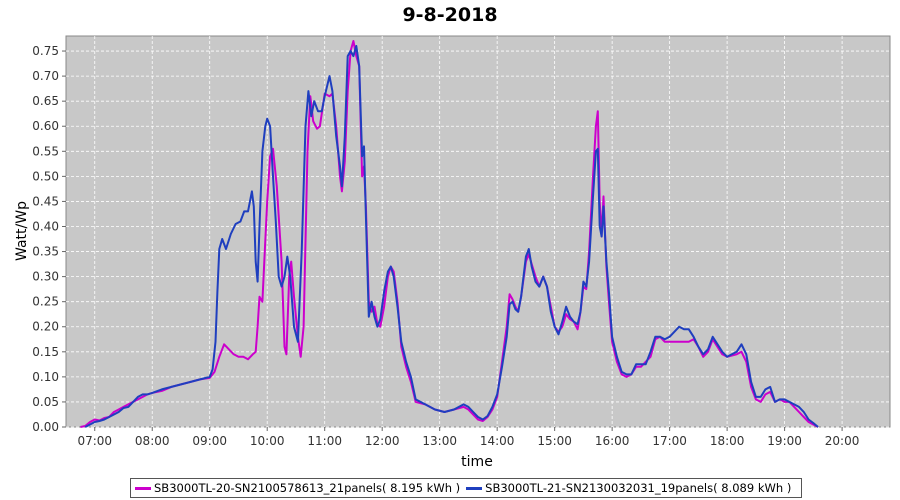 The width and height of the screenshot is (900, 500). What do you see at coordinates (669, 441) in the screenshot?
I see `x-tick-label: 17:00` at bounding box center [669, 441].